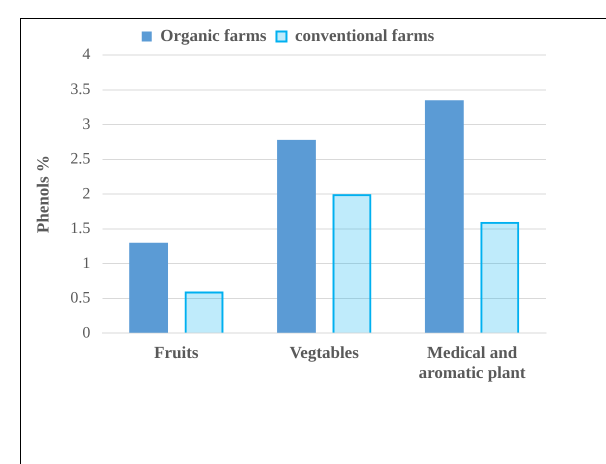  I want to click on y-tick-label: 1, so click(86, 263).